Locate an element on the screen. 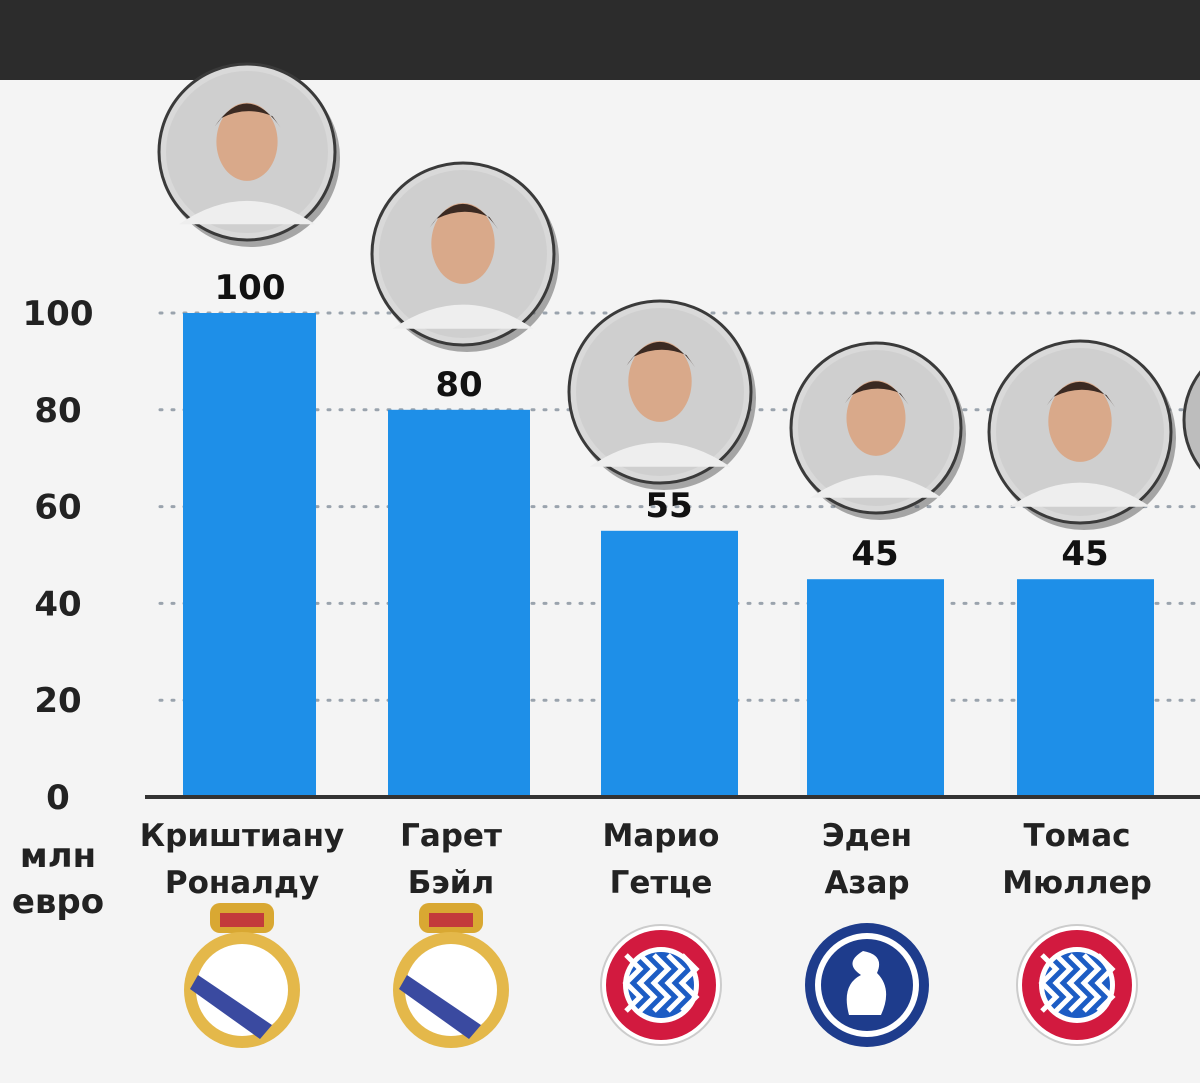 The width and height of the screenshot is (1200, 1083). y-unit-label-line2: евро is located at coordinates (58, 902).